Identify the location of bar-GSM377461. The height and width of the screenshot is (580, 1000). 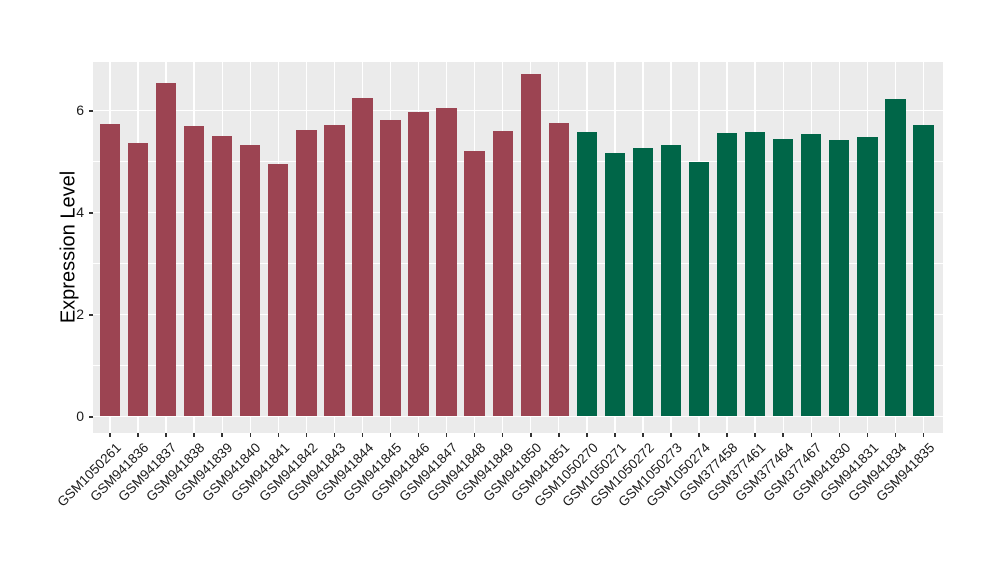
(755, 274).